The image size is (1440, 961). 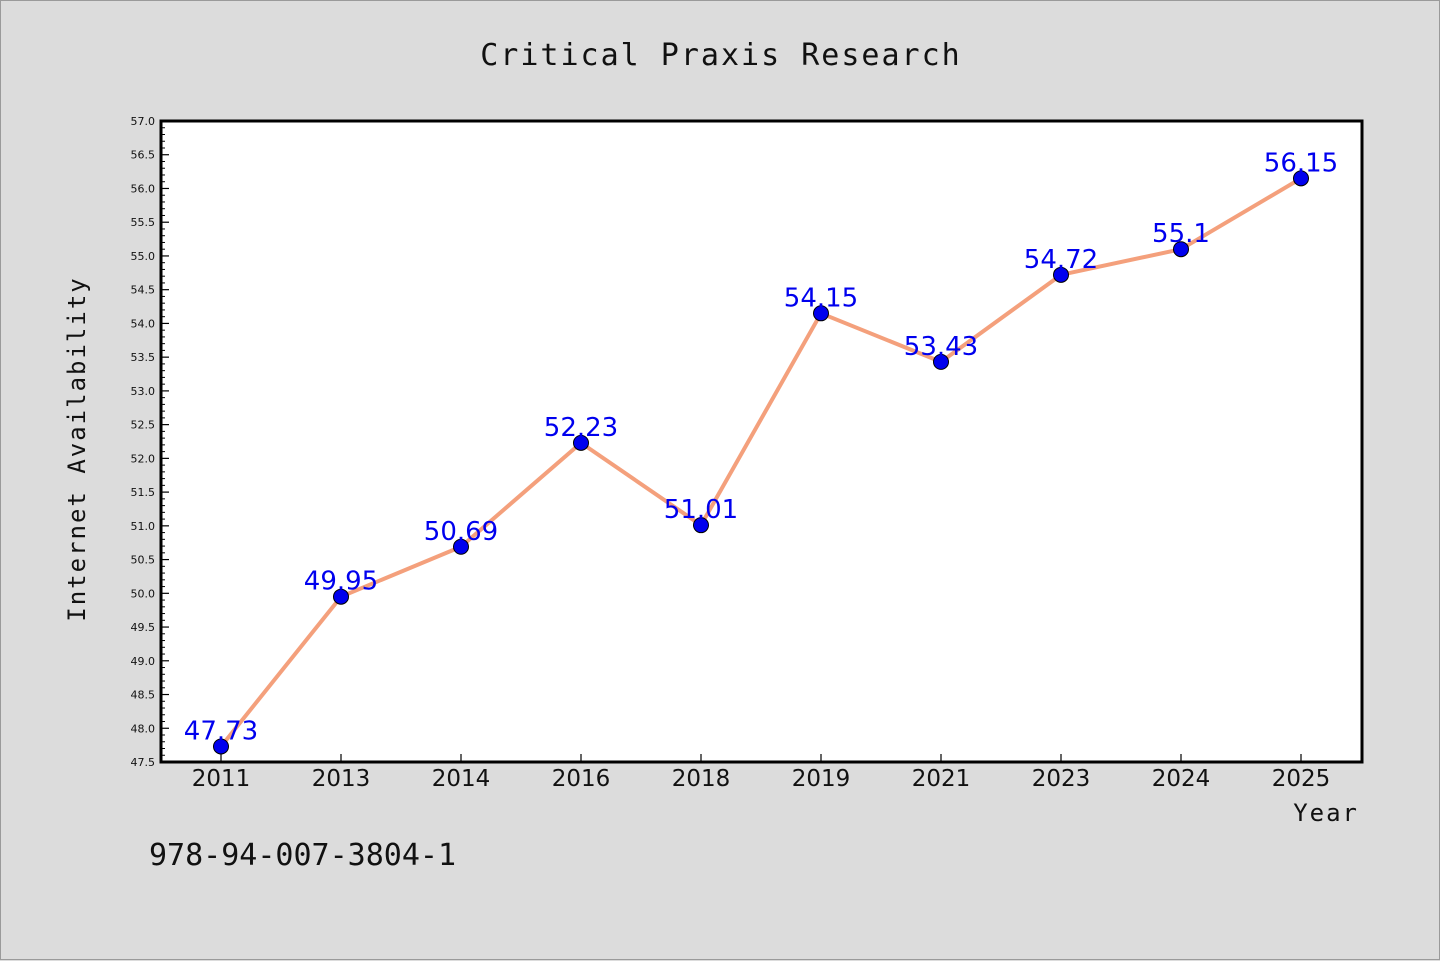 What do you see at coordinates (941, 779) in the screenshot?
I see `x-tick-label: 2021` at bounding box center [941, 779].